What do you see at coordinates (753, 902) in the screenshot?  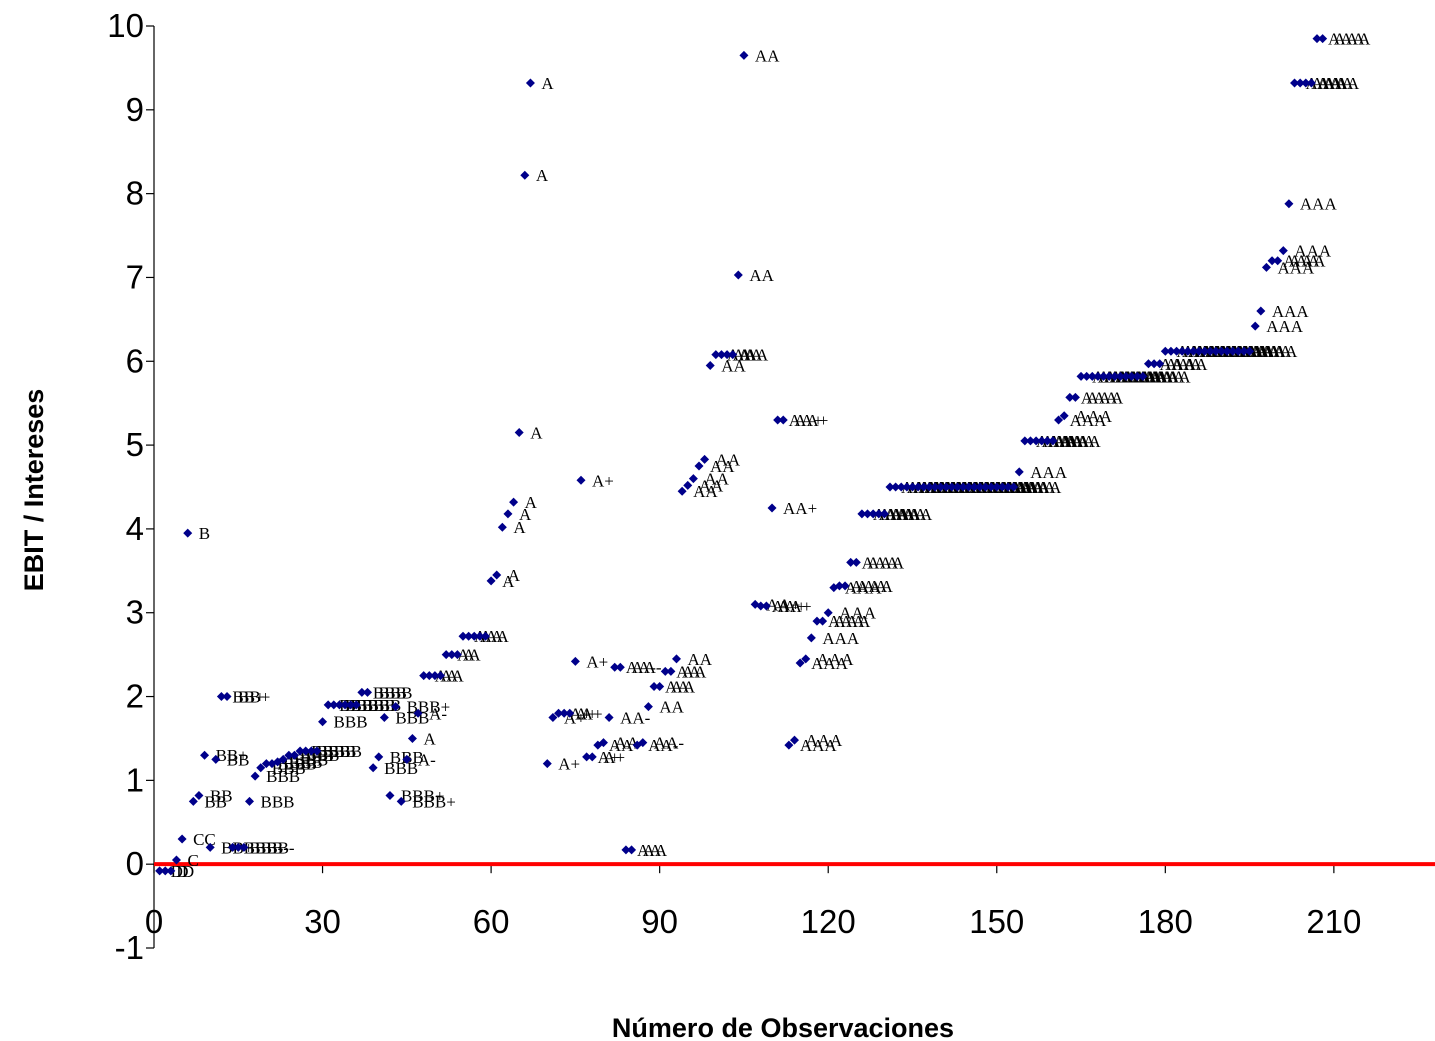 I see `x-axis-ticks: 0 30 60 90 120 150 180 210` at bounding box center [753, 902].